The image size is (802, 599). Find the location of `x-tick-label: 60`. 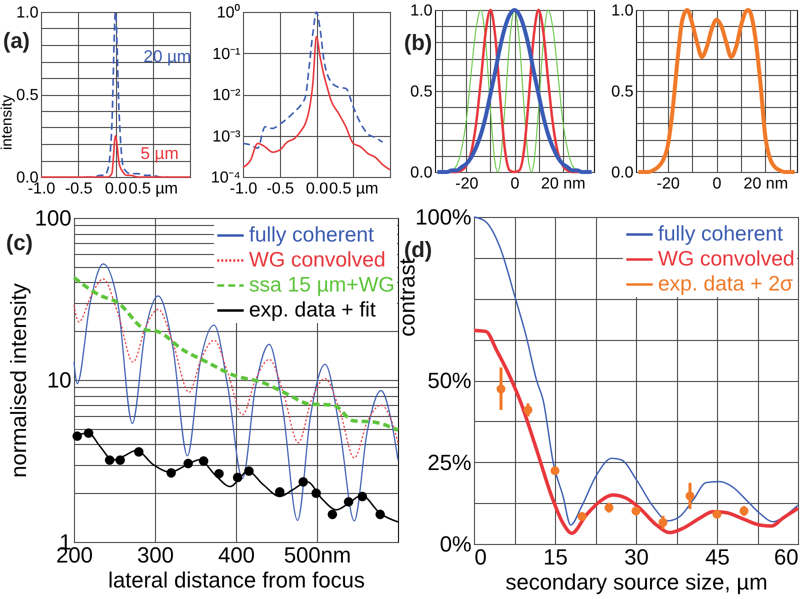

x-tick-label: 60 is located at coordinates (786, 557).